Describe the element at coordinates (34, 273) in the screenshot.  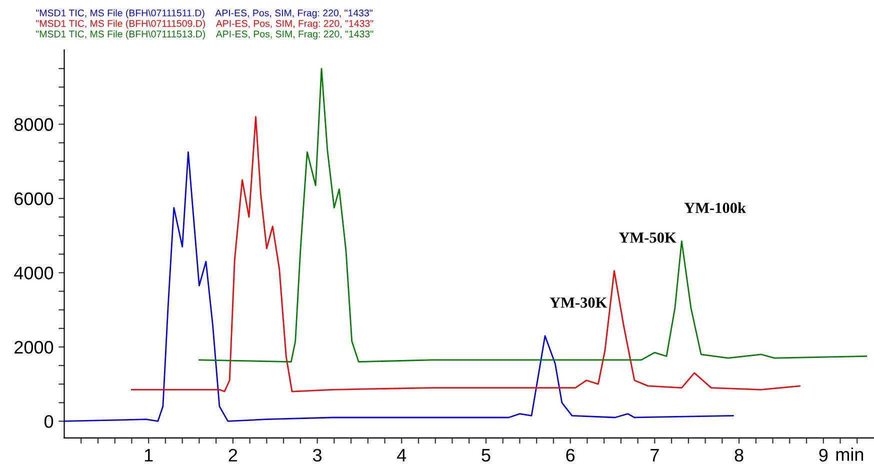
I see `y-tick-label: 4000` at that location.